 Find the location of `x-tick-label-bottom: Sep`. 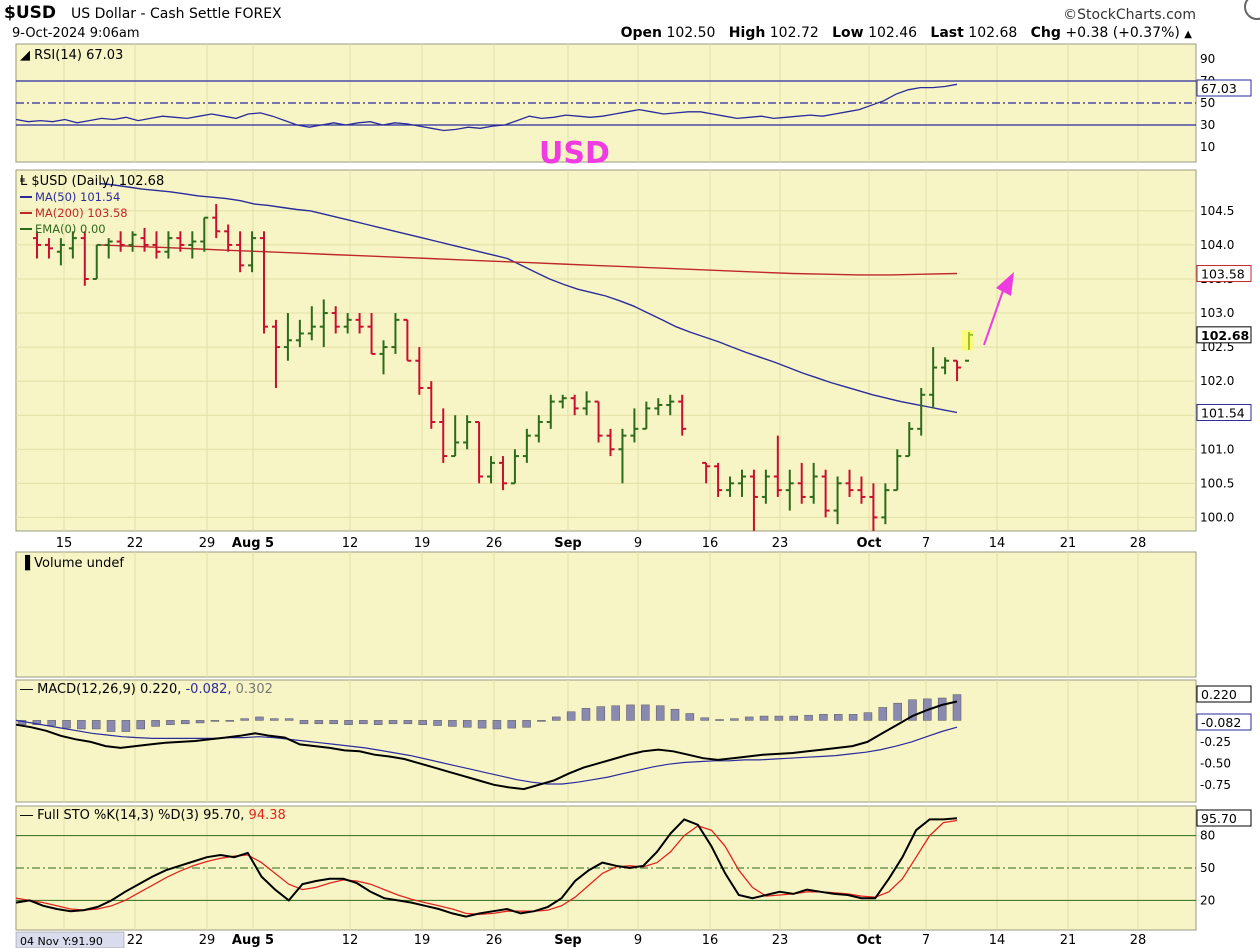

x-tick-label-bottom: Sep is located at coordinates (568, 940).